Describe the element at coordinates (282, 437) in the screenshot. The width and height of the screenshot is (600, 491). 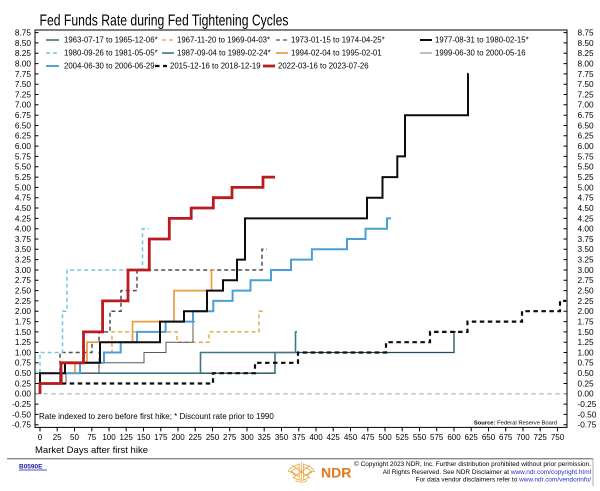
I see `svg-text: 350` at that location.